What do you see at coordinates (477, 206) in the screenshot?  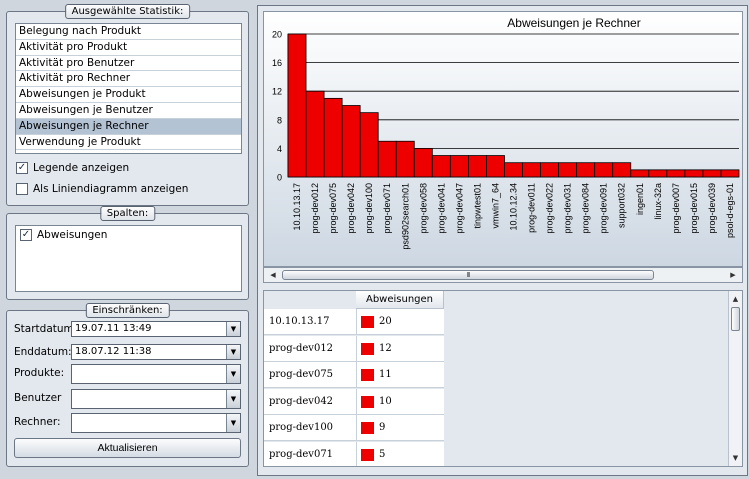 I see `x-tick-label: tinpwtest01` at bounding box center [477, 206].